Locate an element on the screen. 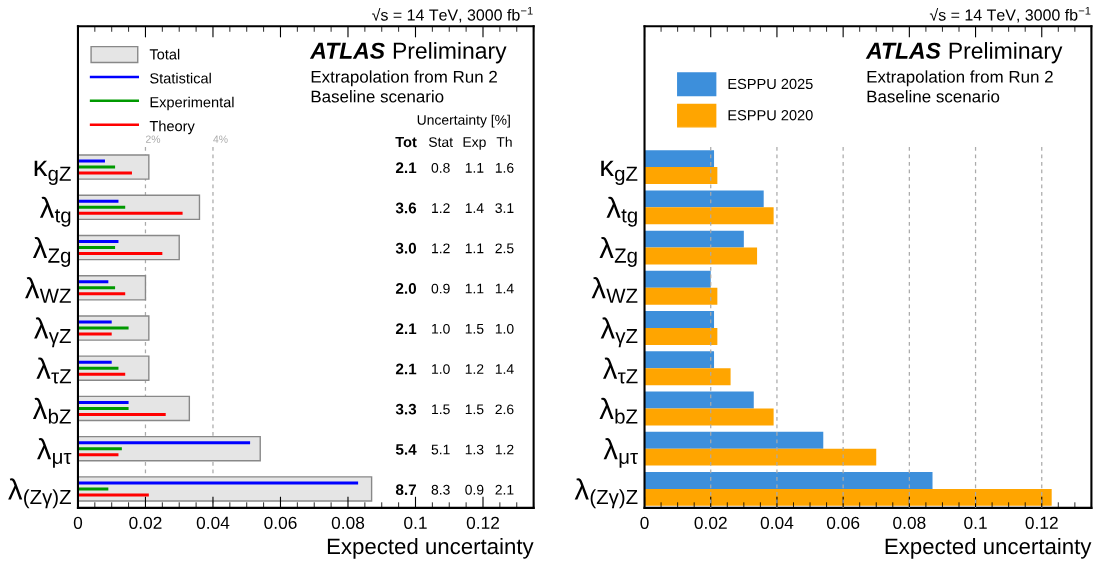 The width and height of the screenshot is (1098, 570). annotation: Exp is located at coordinates (474, 143).